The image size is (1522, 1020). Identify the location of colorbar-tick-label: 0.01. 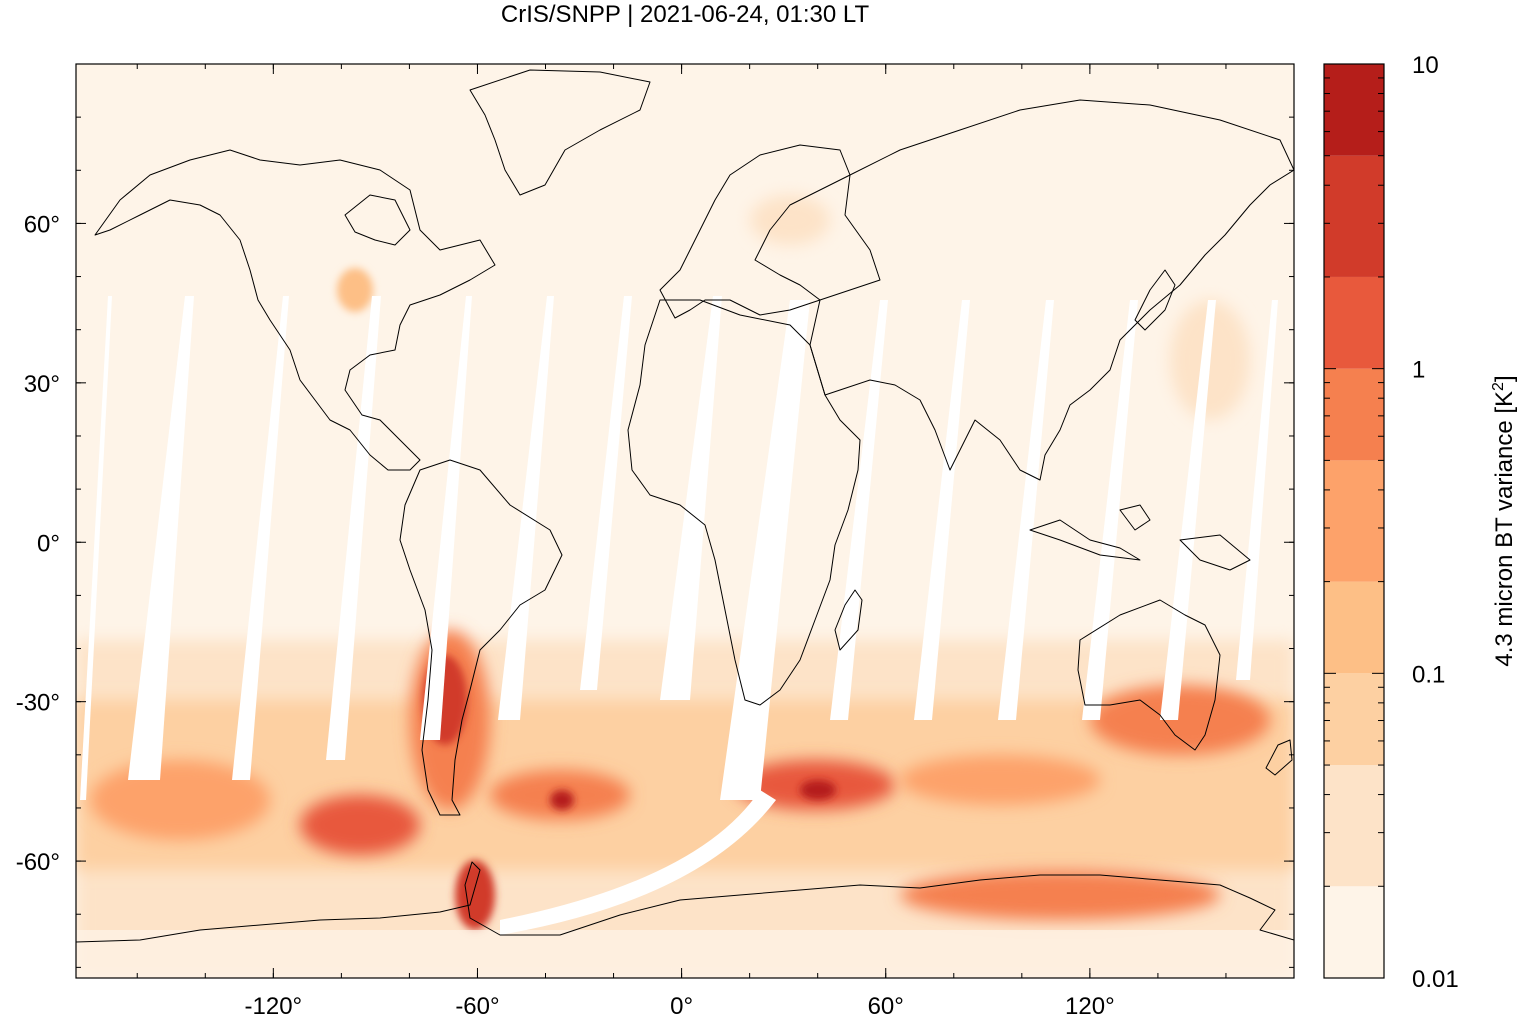
(1435, 979).